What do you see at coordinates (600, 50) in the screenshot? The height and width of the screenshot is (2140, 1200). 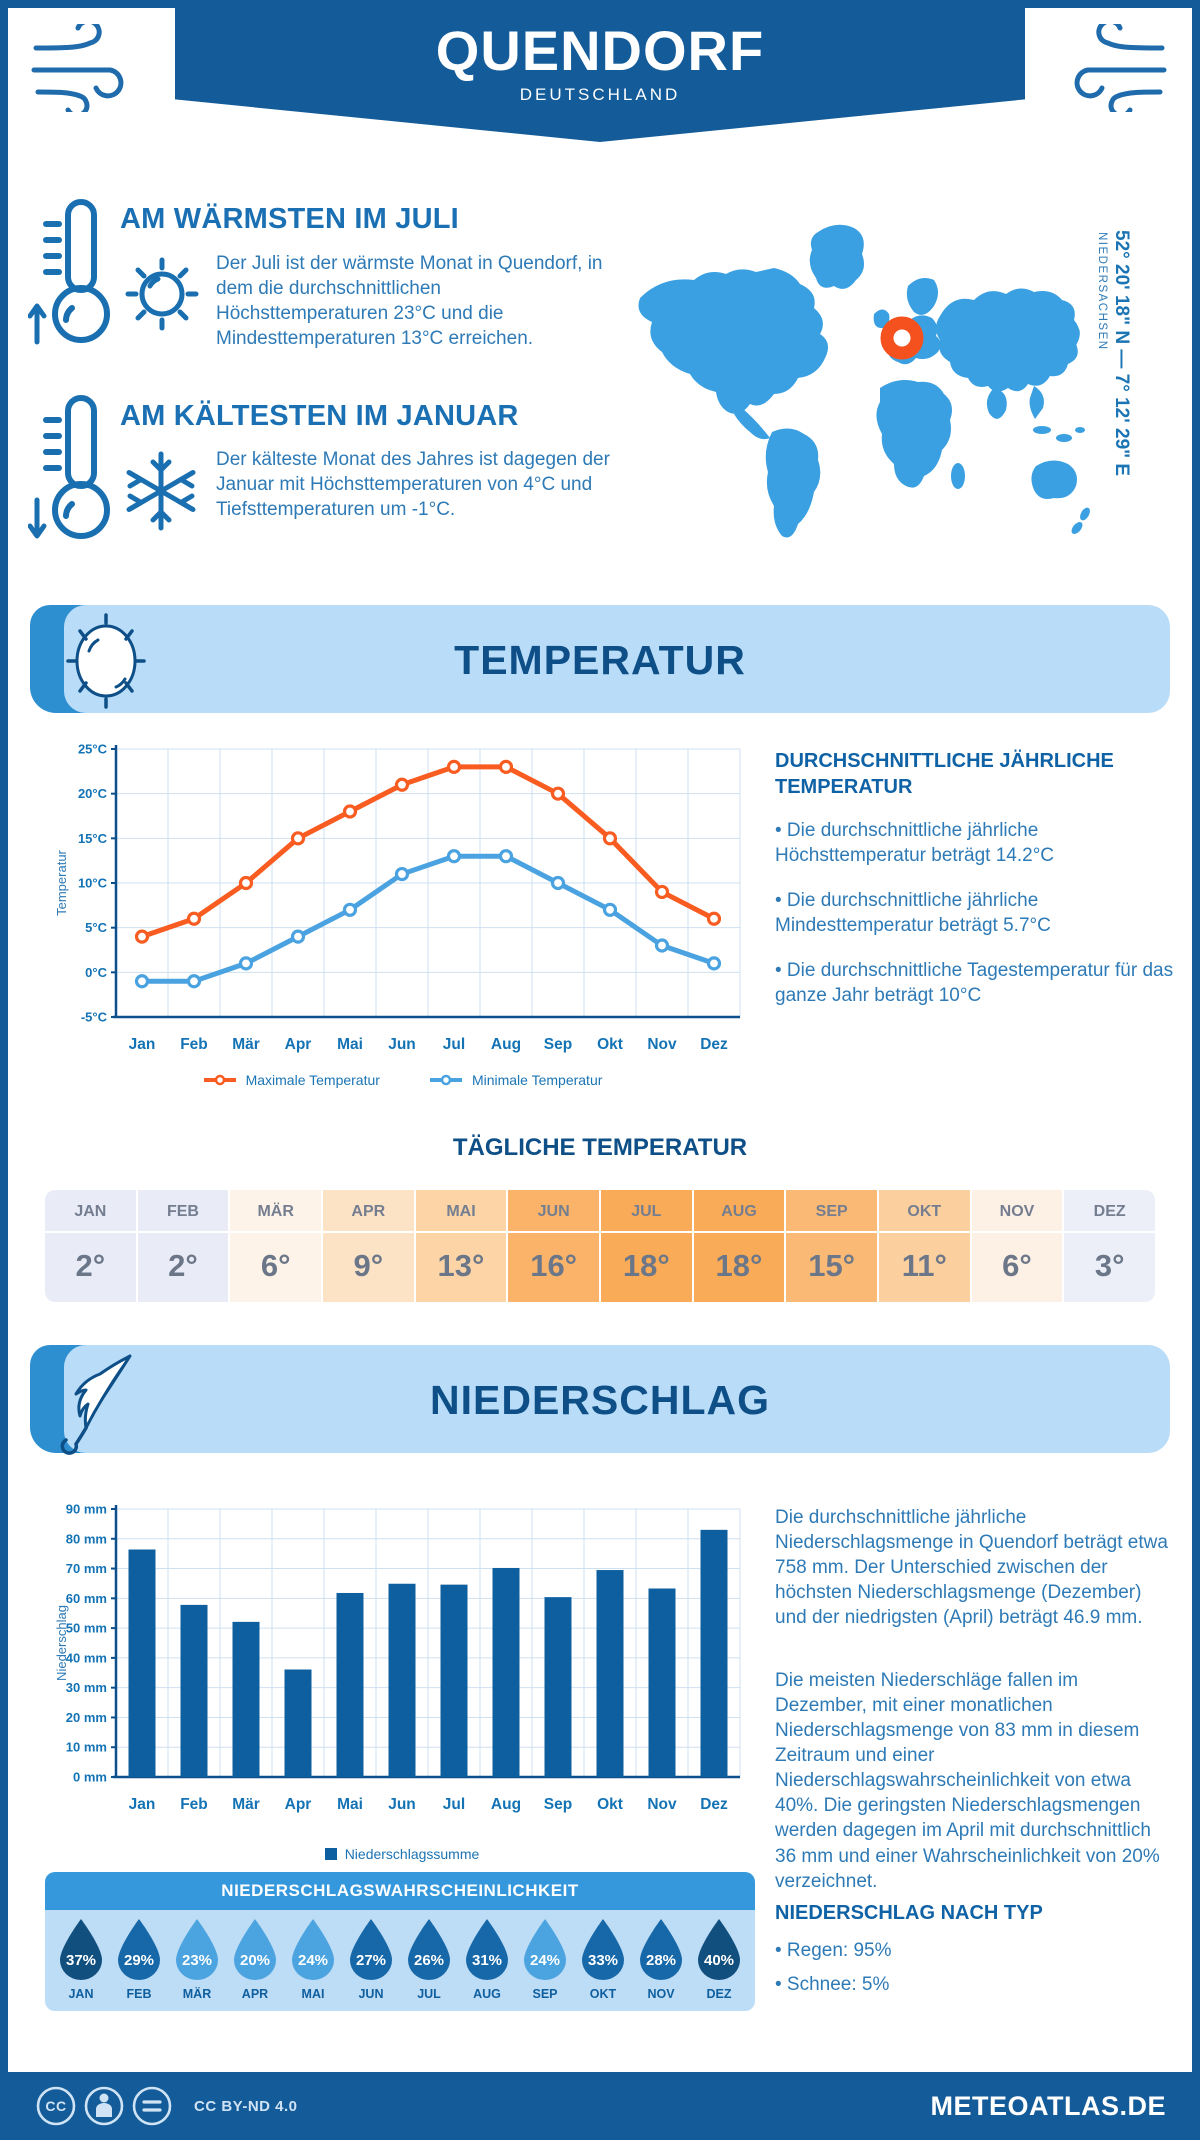 I see `page-title: QUENDORF` at bounding box center [600, 50].